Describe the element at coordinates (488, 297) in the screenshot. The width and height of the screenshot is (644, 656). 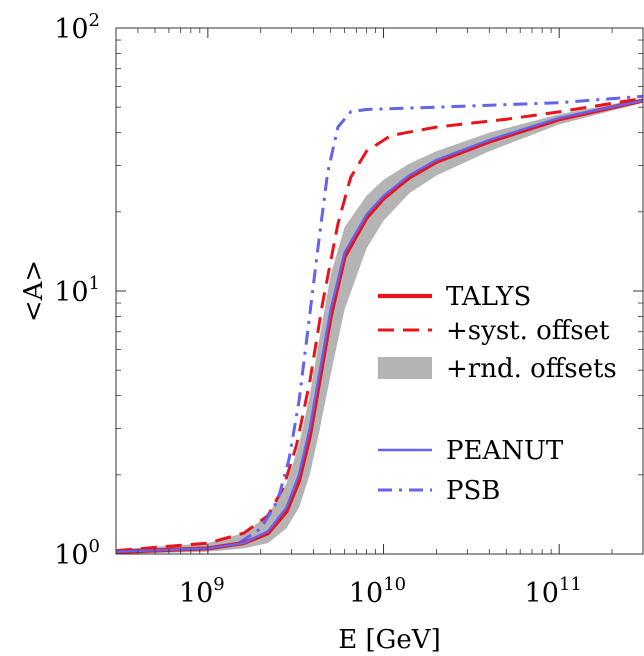
I see `legend-label-talys: TALYS` at that location.